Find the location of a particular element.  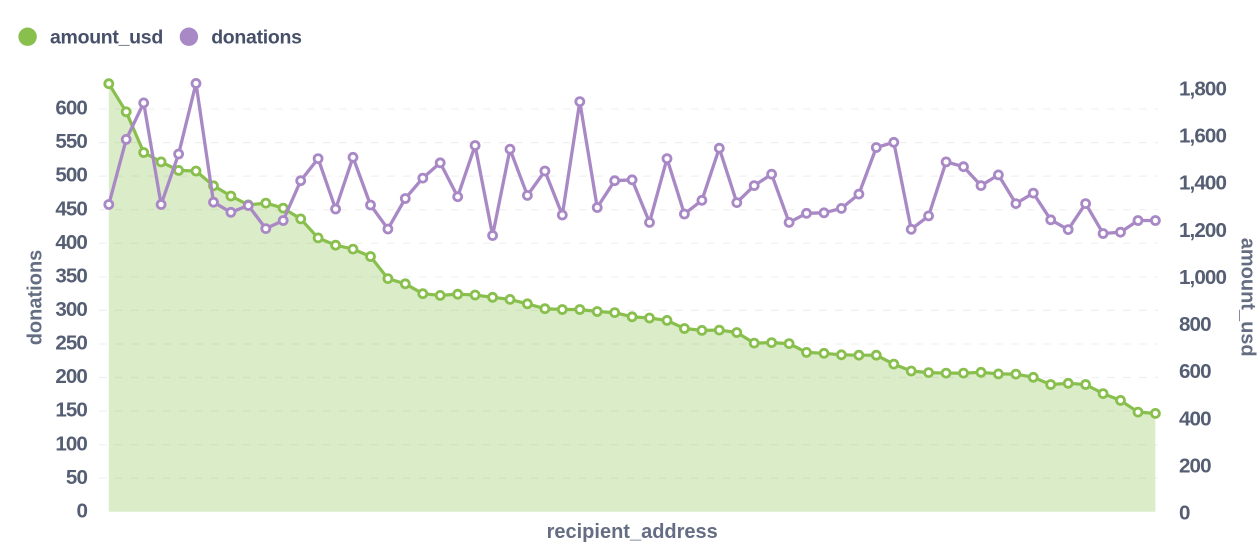

svg-text: 350 is located at coordinates (71, 275).